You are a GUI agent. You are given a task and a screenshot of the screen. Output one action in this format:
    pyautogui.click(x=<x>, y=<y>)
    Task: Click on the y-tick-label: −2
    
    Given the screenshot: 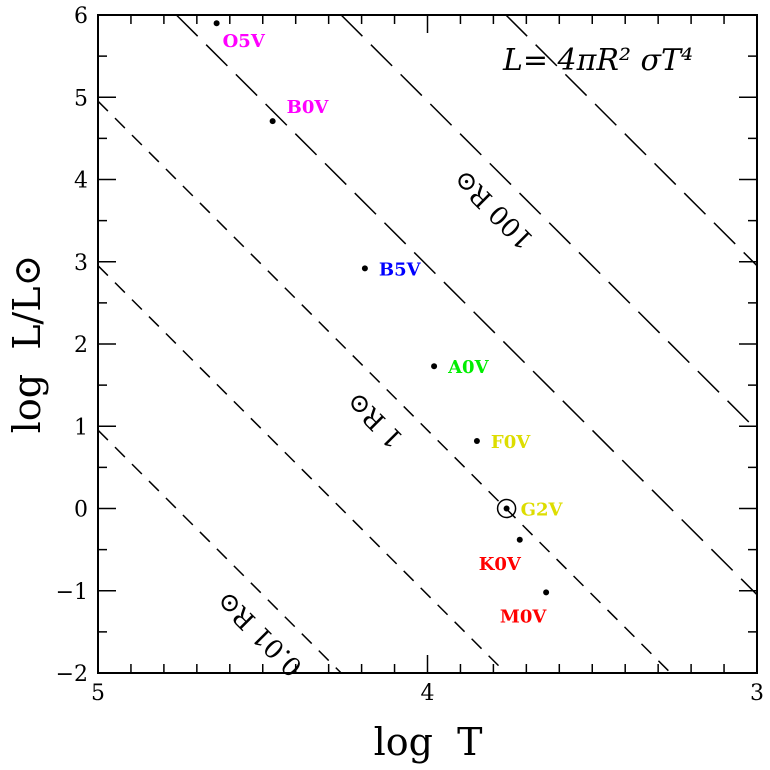 What is the action you would take?
    pyautogui.click(x=72, y=674)
    